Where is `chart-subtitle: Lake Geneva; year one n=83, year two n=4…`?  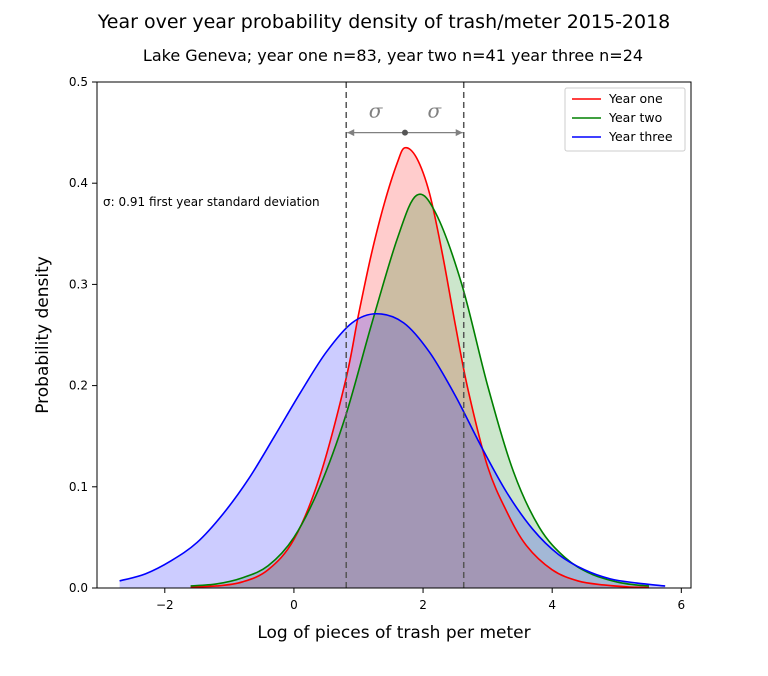 chart-subtitle: Lake Geneva; year one n=83, year two n=4… is located at coordinates (393, 55).